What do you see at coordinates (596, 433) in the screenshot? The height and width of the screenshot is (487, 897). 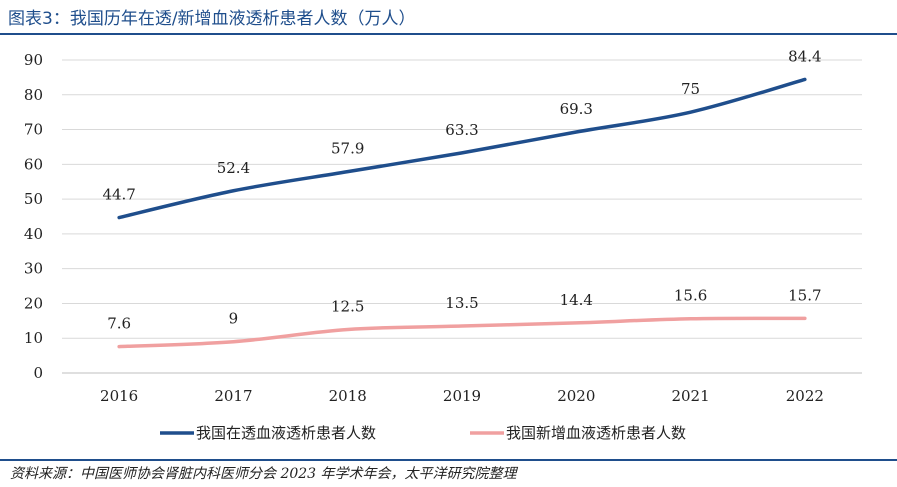 I see `legend-label: 我国新增血液透析患者人数` at bounding box center [596, 433].